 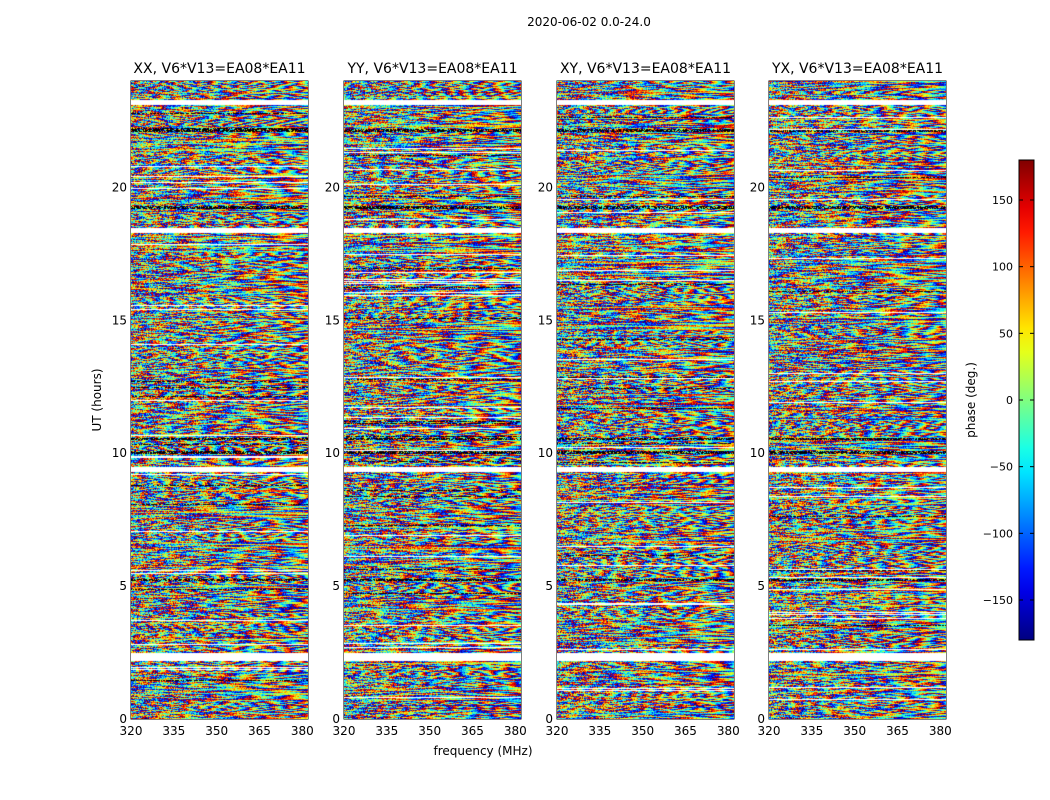 I want to click on colorbar: −150 −100 −50 0 50 100 150, so click(x=1009, y=400).